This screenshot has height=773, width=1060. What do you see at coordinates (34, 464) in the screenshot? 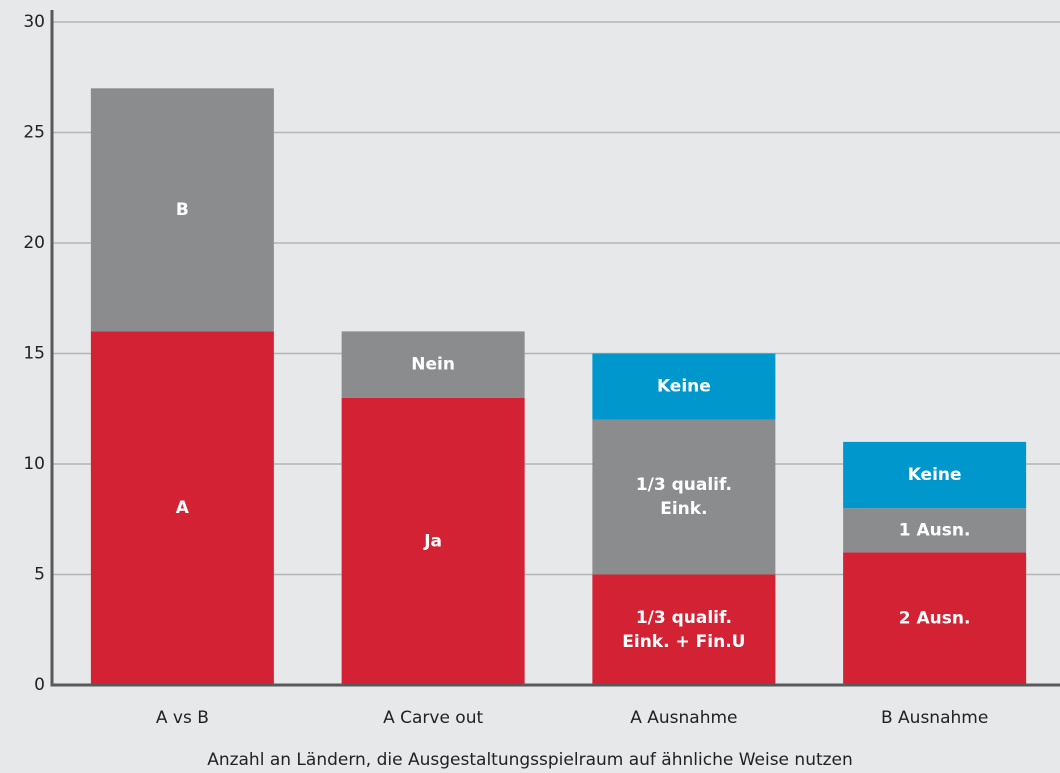
I see `y-tick-label: 10` at bounding box center [34, 464].